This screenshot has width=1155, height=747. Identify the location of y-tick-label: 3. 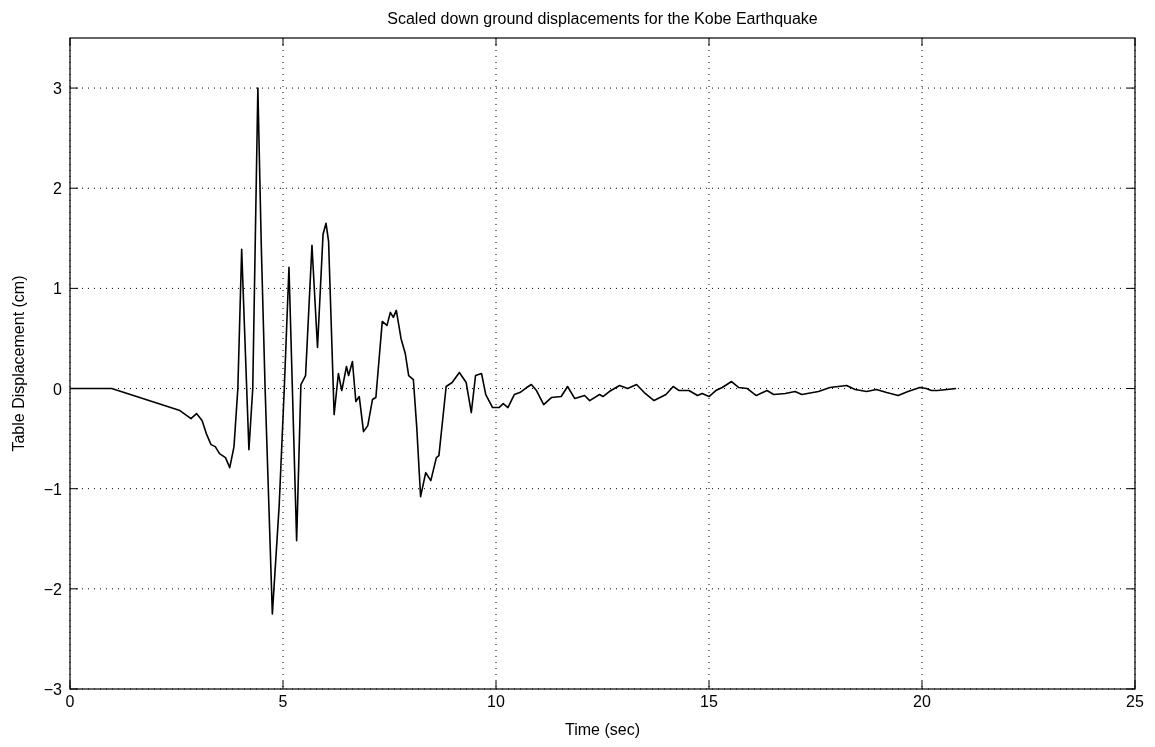
(58, 89).